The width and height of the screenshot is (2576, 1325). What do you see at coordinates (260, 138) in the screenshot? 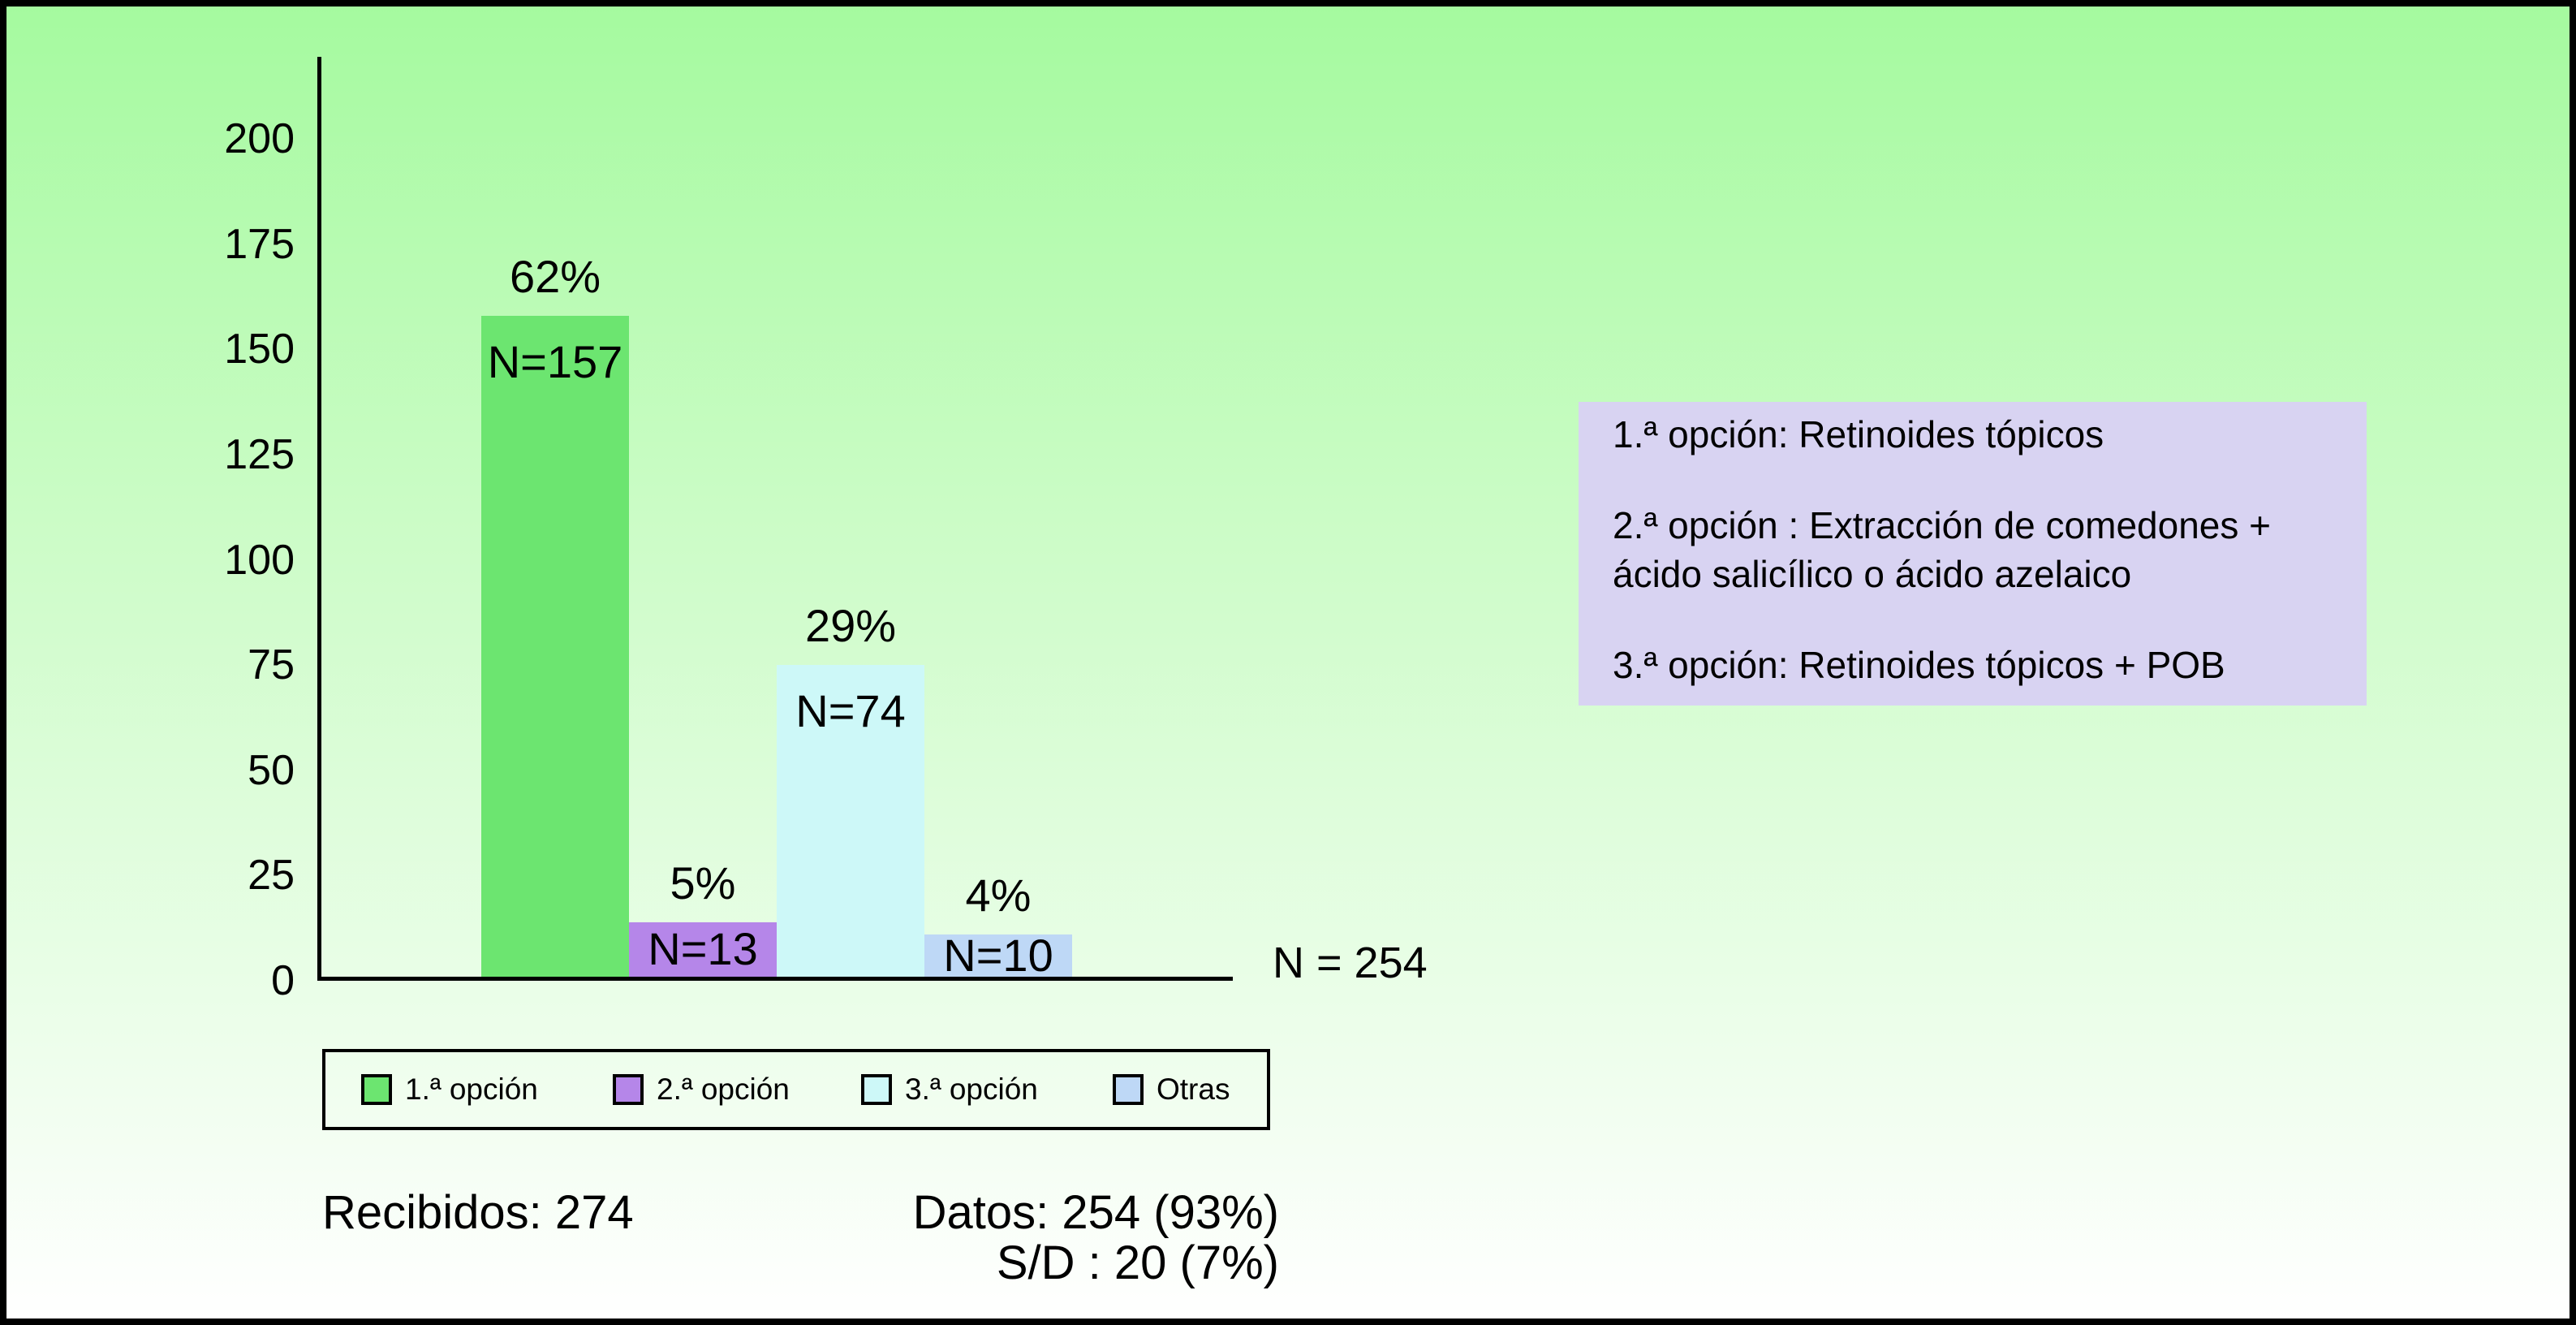
I see `y-tick-label: 200` at bounding box center [260, 138].